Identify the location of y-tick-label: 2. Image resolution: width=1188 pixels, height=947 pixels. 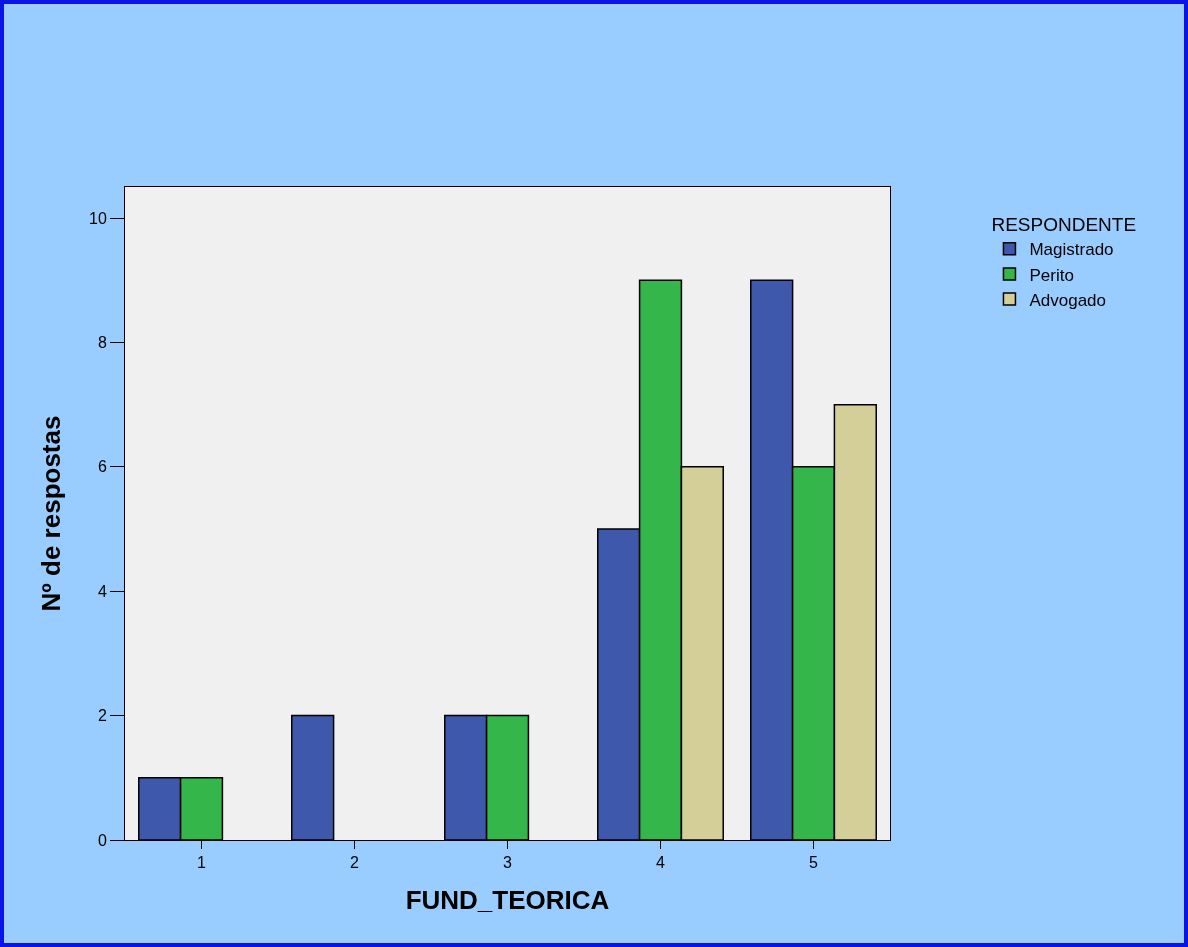
(102, 716).